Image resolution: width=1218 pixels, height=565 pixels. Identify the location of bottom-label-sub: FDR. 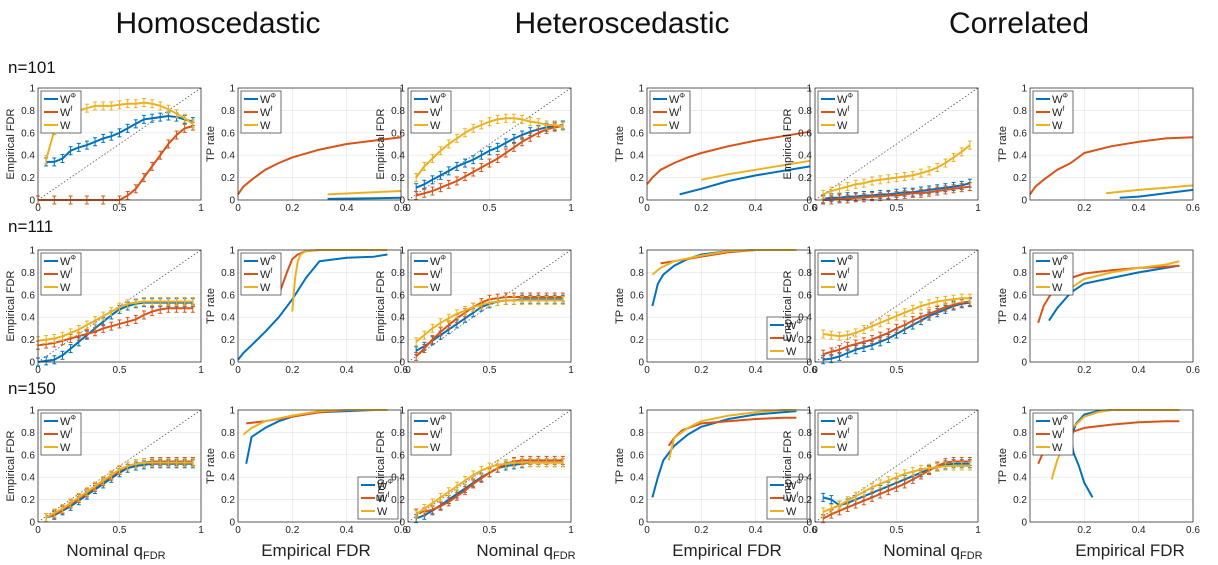
(971, 556).